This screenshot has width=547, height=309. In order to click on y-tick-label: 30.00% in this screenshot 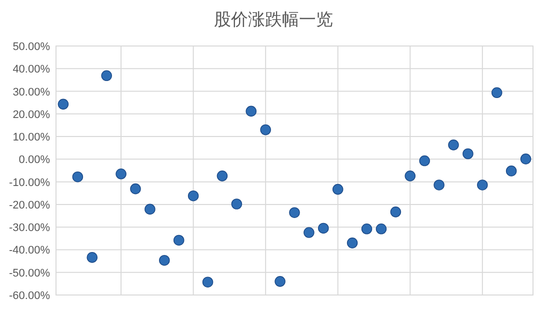, I will do `click(31, 92)`.